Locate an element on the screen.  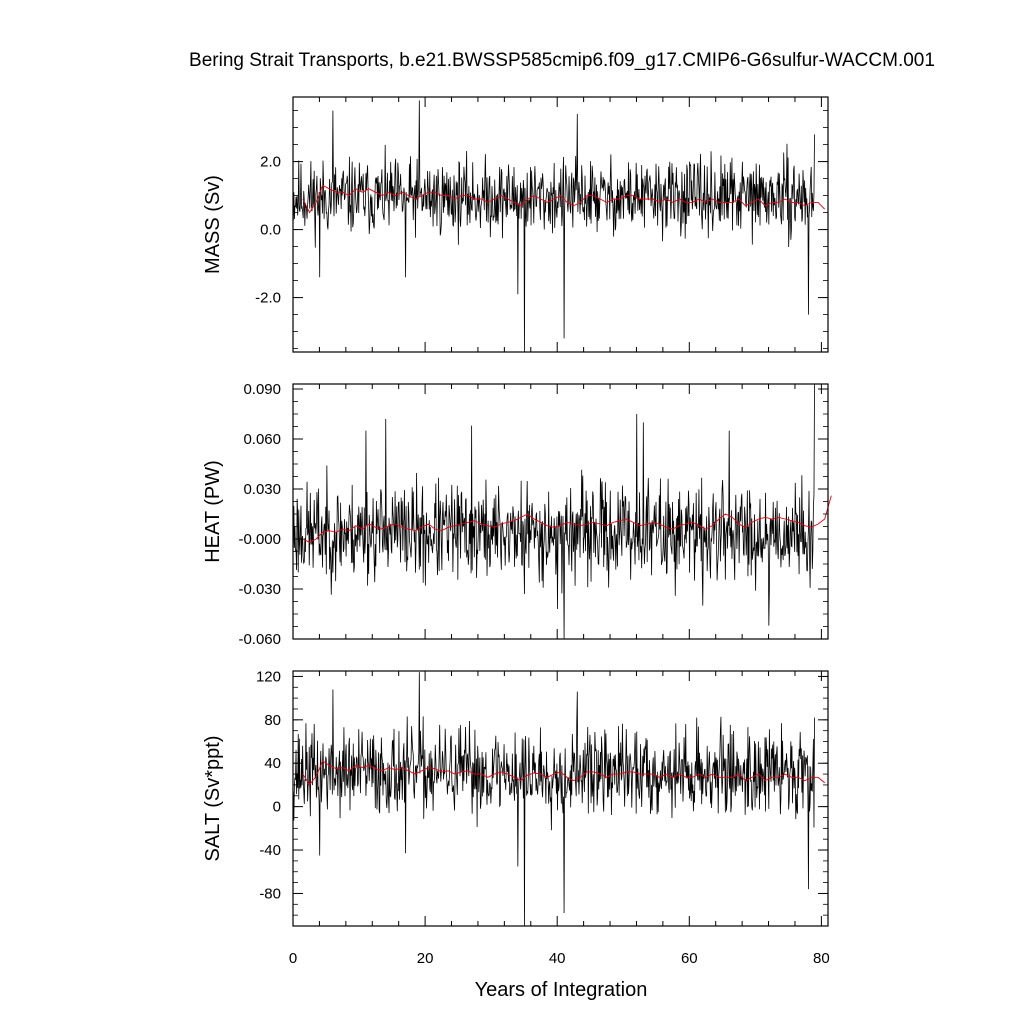
y-tick-label: -80 is located at coordinates (270, 893).